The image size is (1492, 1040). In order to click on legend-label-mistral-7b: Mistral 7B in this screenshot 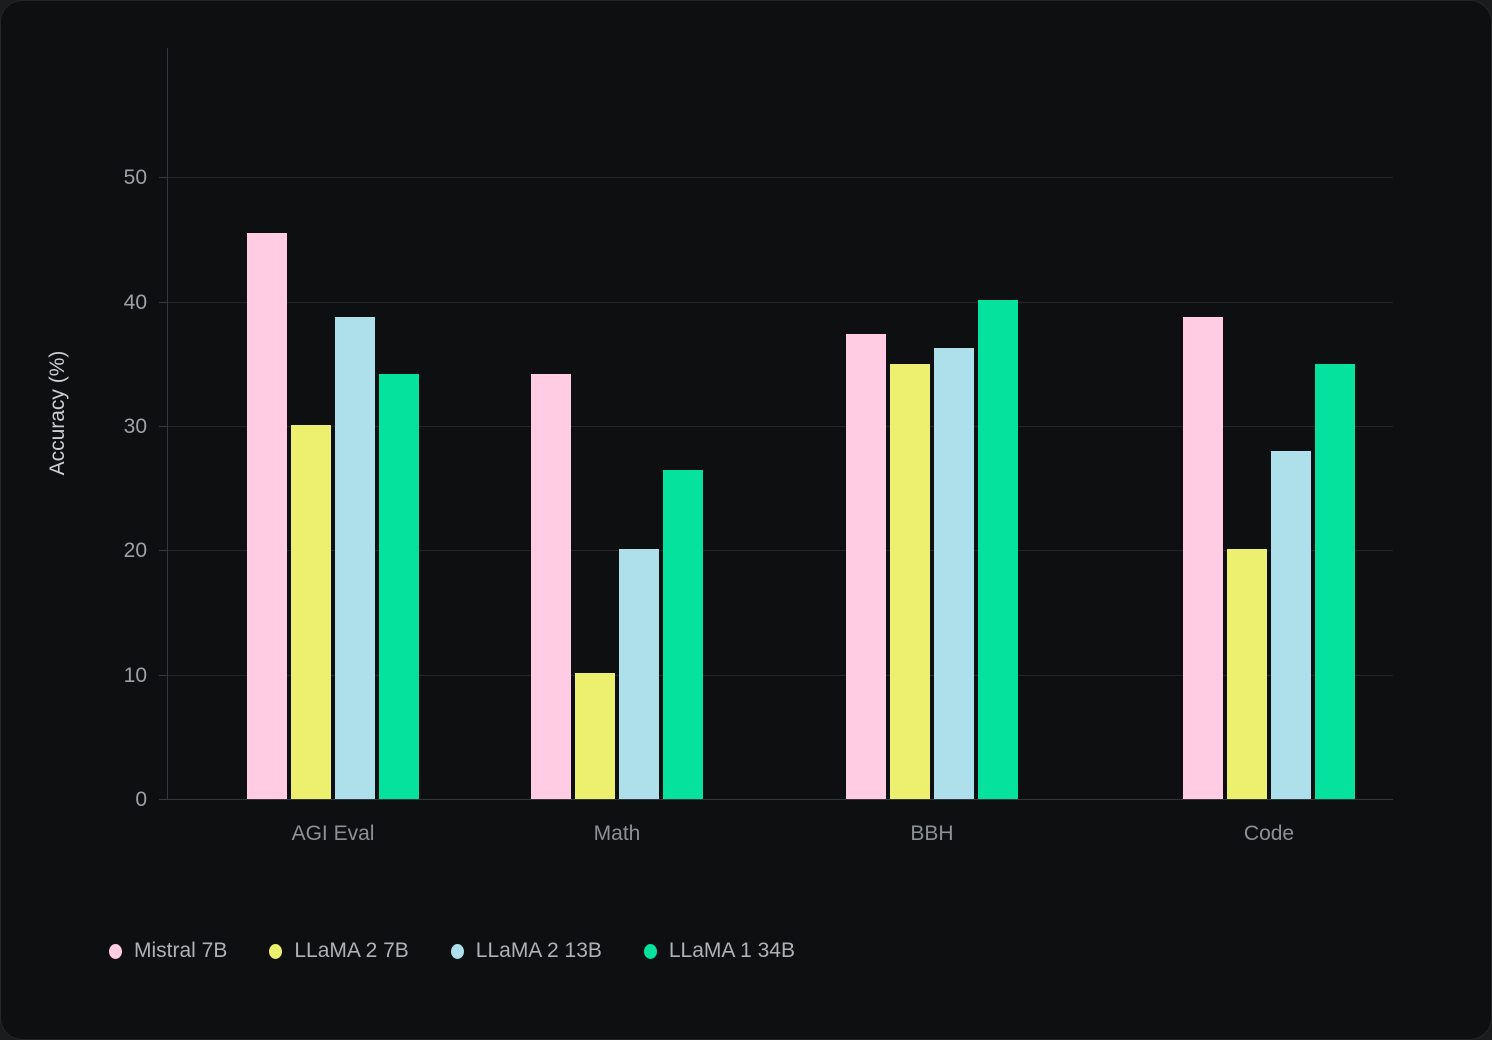, I will do `click(181, 950)`.